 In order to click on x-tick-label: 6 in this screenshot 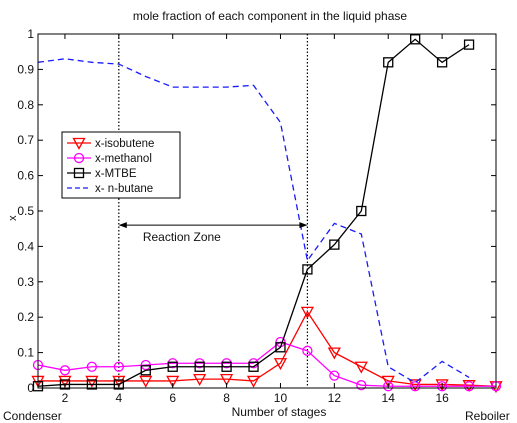, I will do `click(172, 398)`.